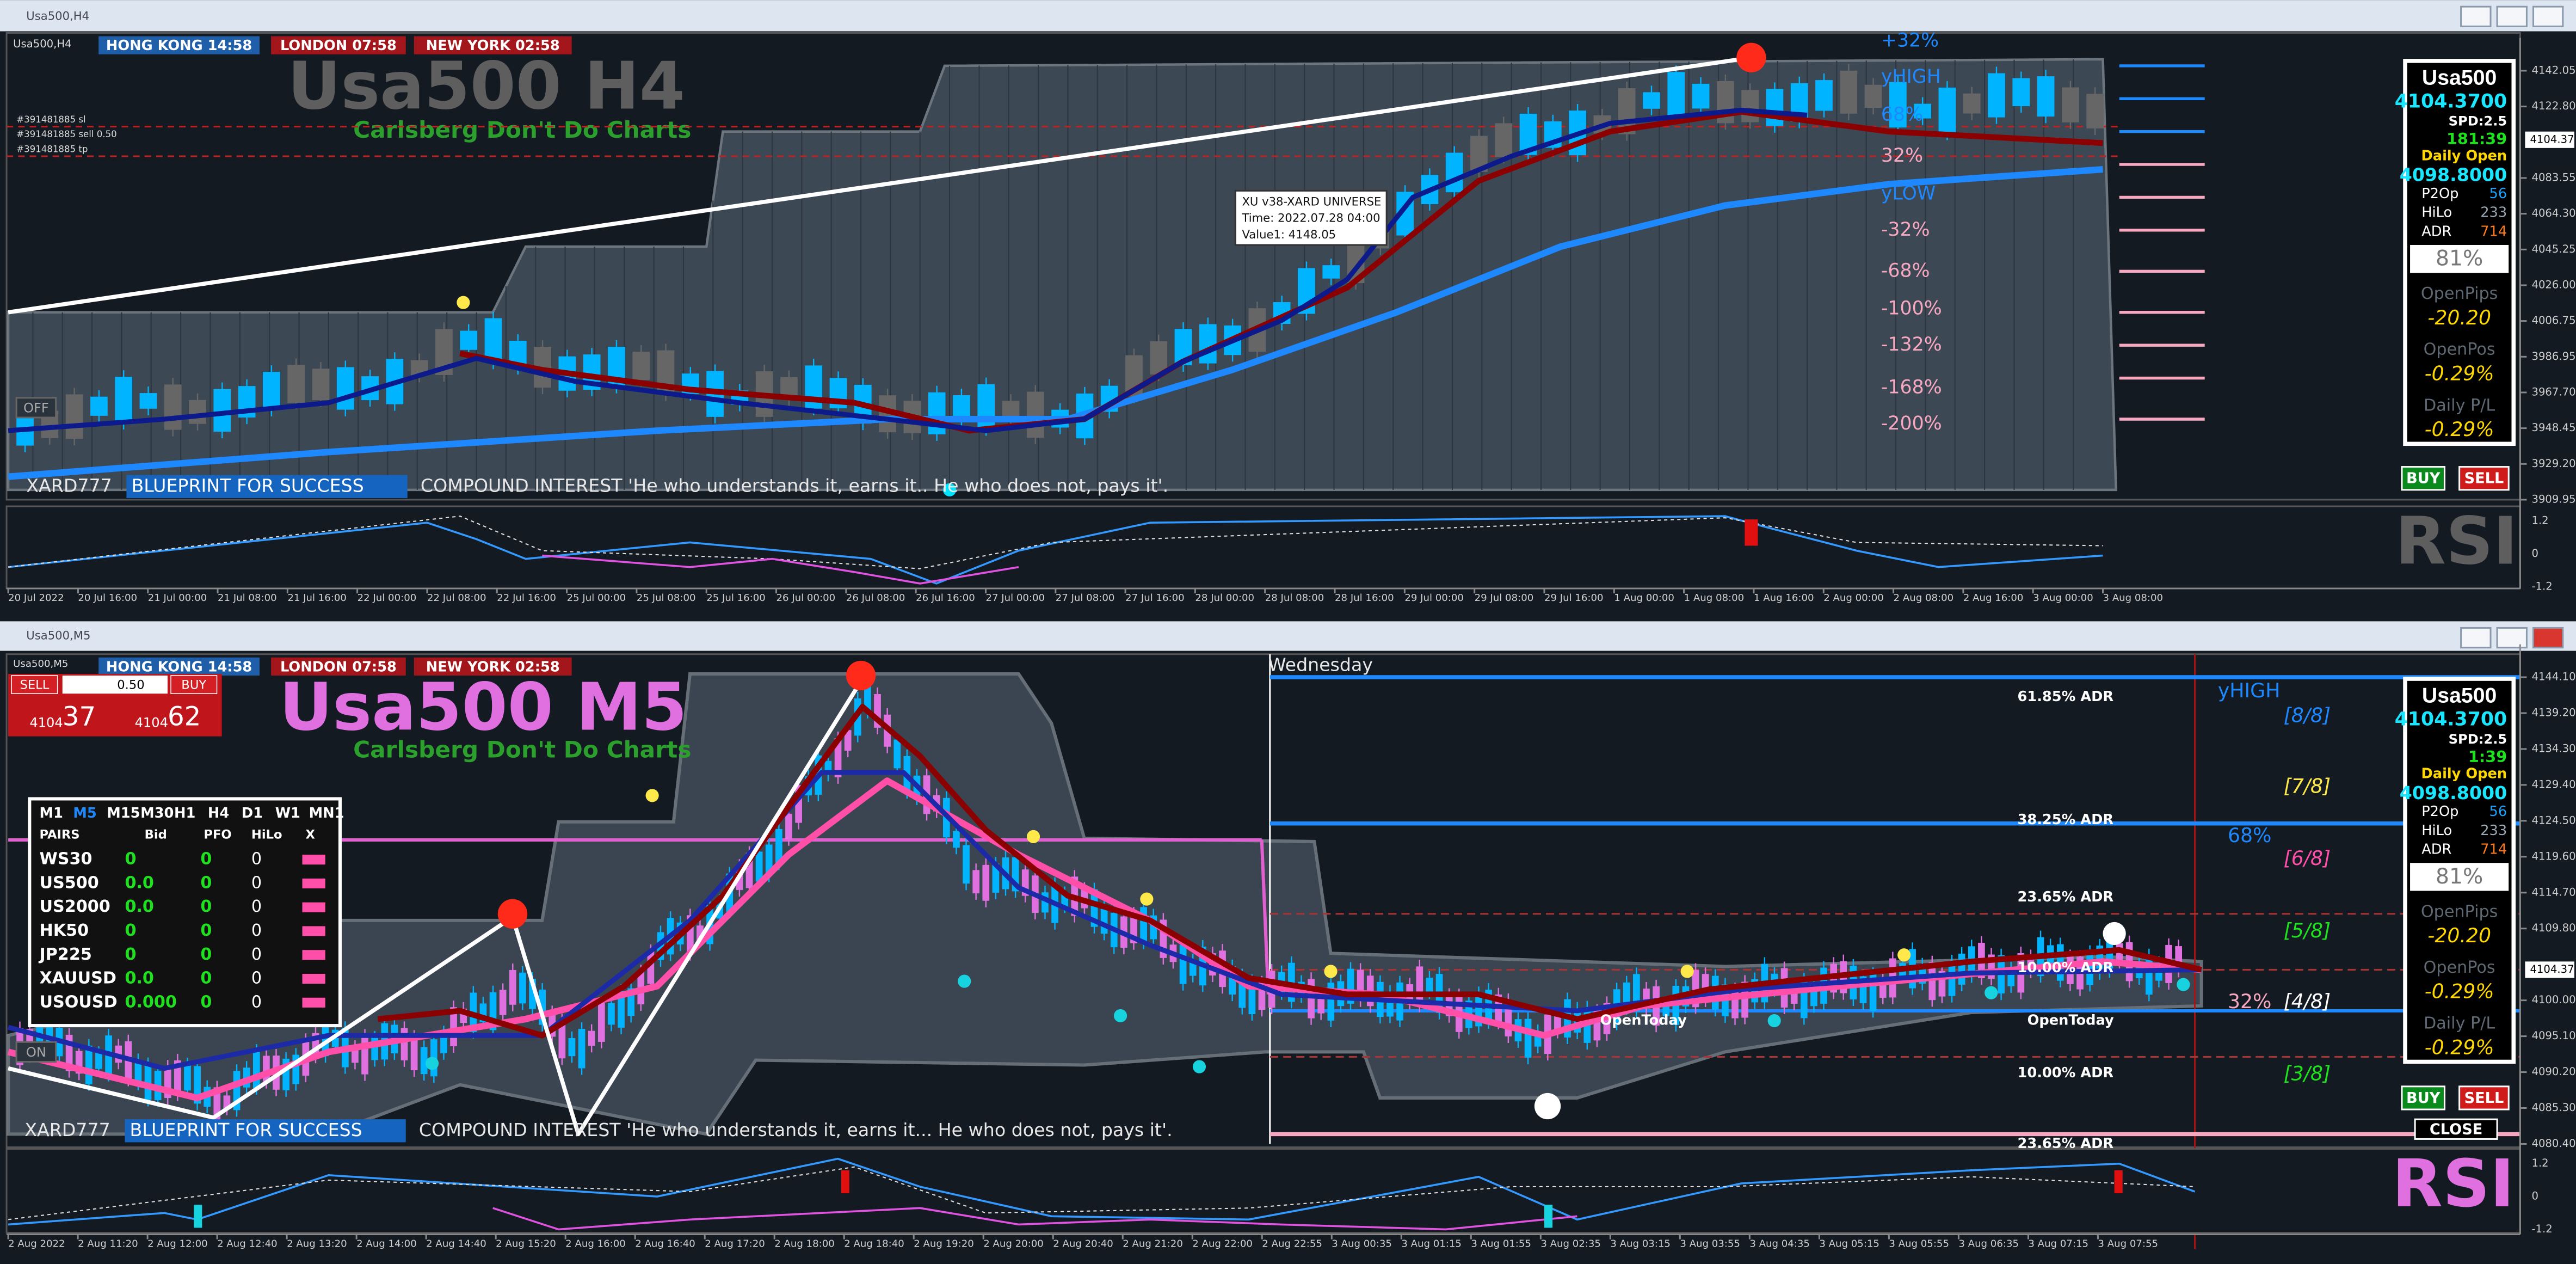 The height and width of the screenshot is (1264, 2576). Describe the element at coordinates (1504, 598) in the screenshot. I see `time-tick-label: 29 Jul 08:00` at that location.